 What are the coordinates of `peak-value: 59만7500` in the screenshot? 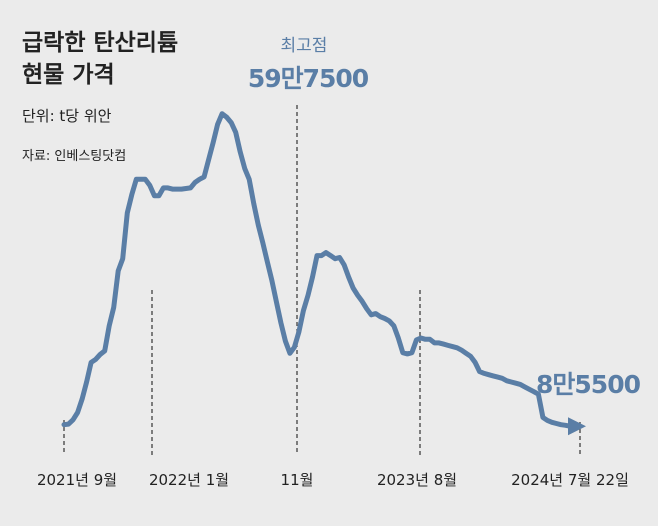 It's located at (308, 78).